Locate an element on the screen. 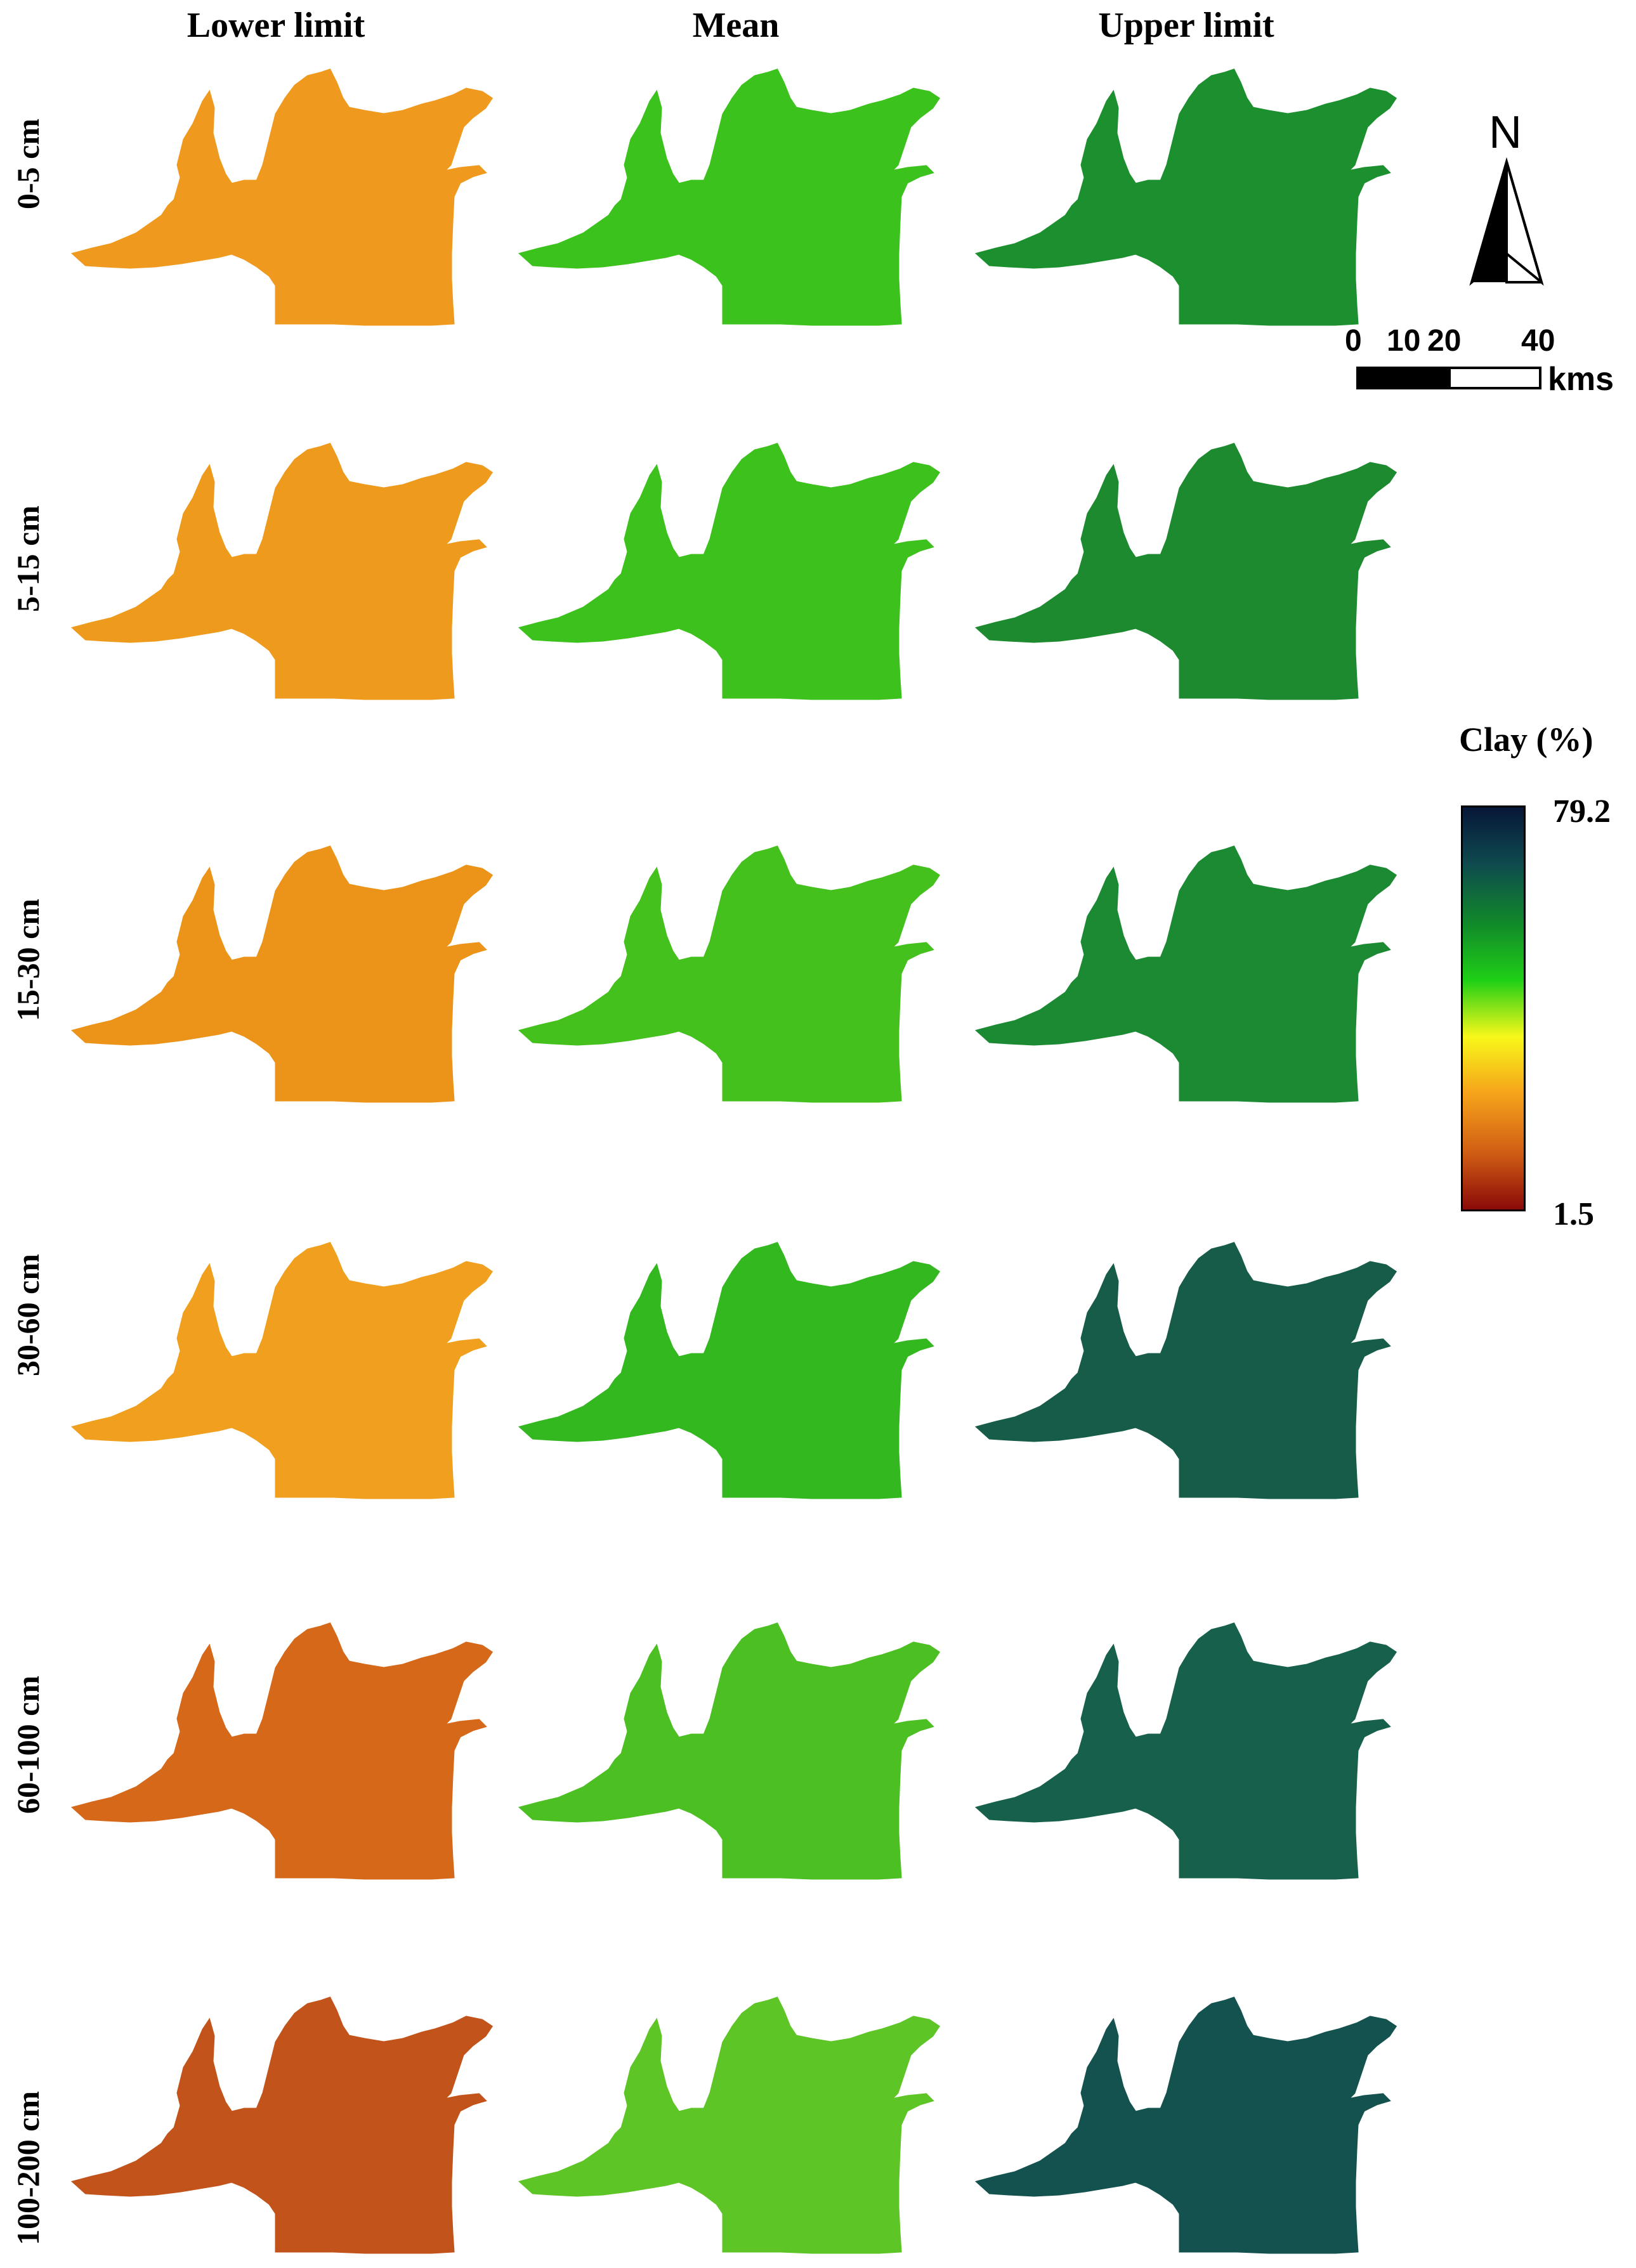  row-label-5-15-cm: 5-15 cm is located at coordinates (28, 559).